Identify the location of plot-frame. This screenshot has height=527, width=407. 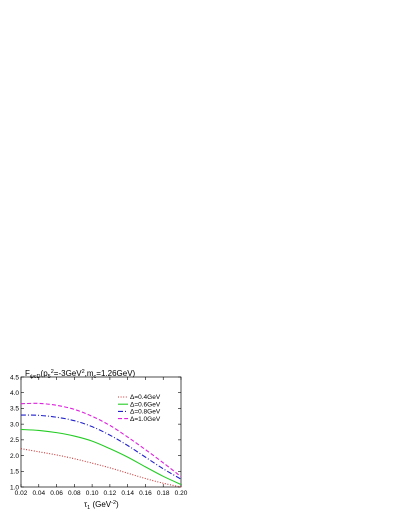
(101, 432).